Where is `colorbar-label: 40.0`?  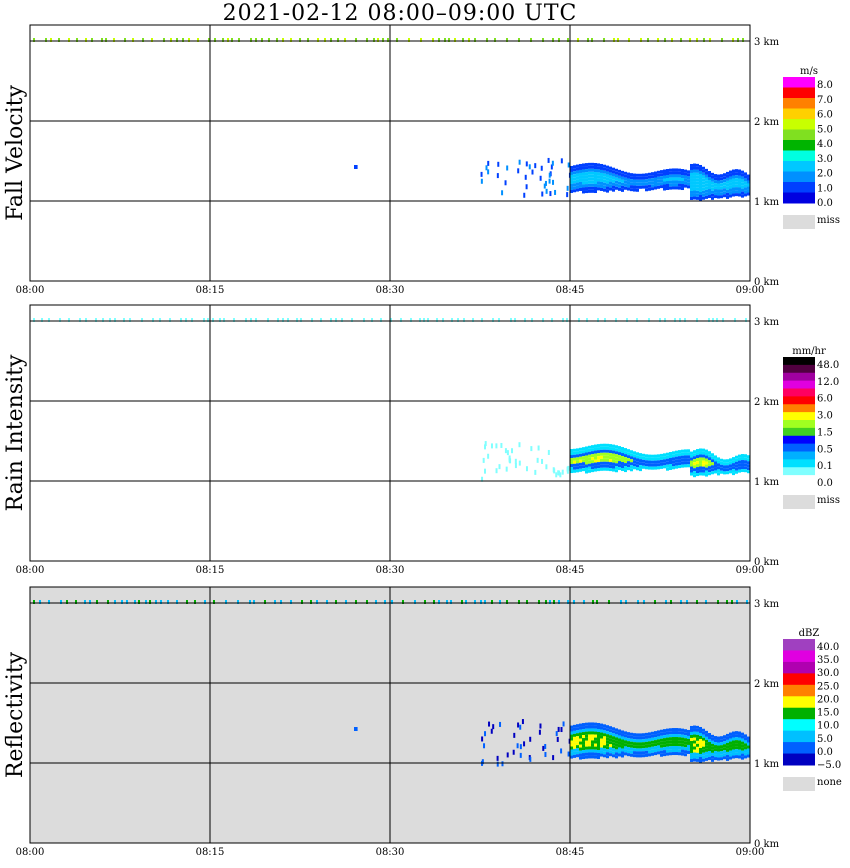 colorbar-label: 40.0 is located at coordinates (828, 647).